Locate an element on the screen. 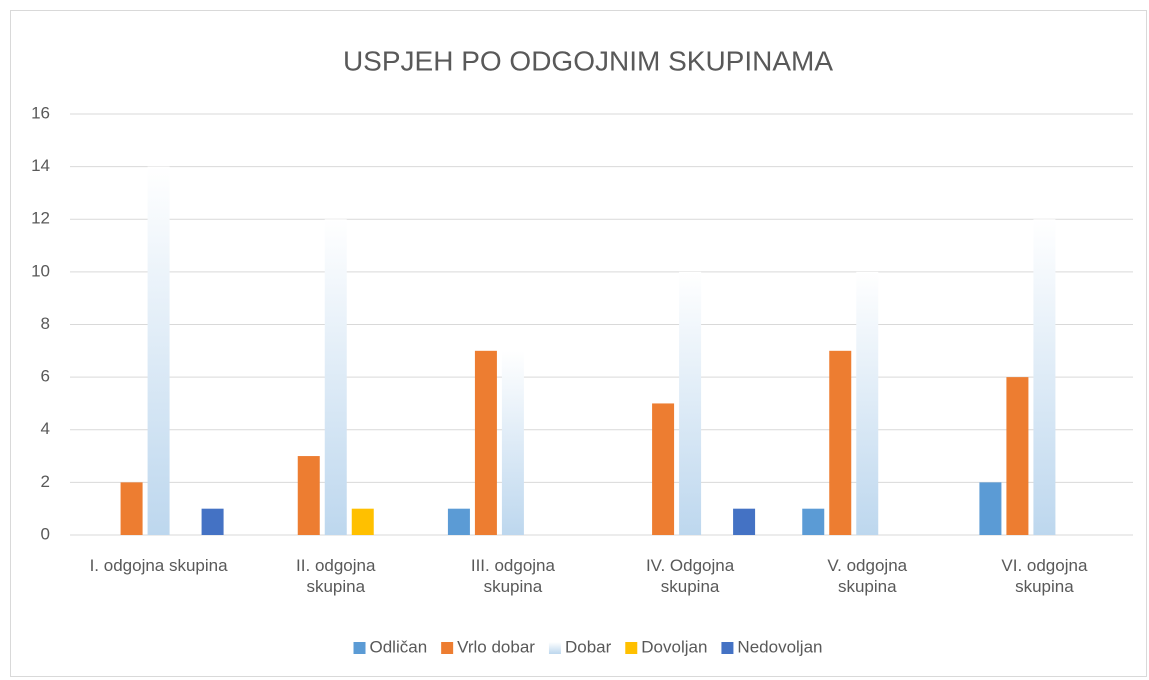  x-tick-label: III. odgojna skupina is located at coordinates (512, 576).